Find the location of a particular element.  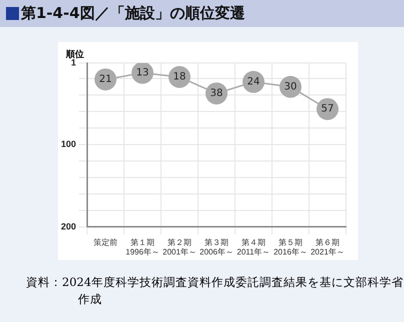

y-tick-label: 200 is located at coordinates (68, 226).